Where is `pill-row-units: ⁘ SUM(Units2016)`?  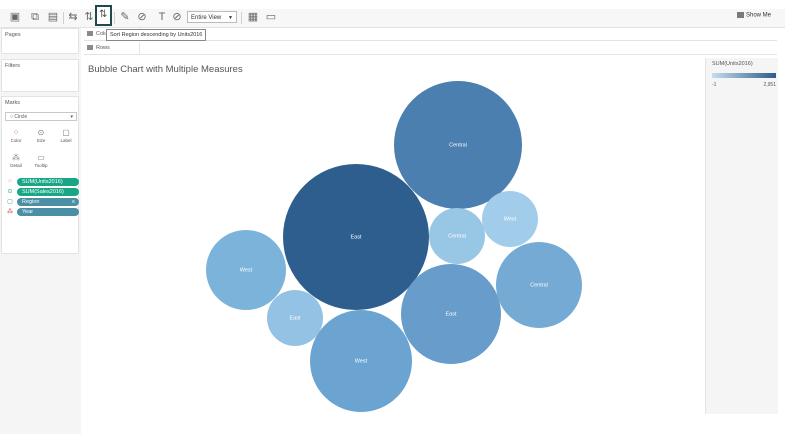 pill-row-units: ⁘ SUM(Units2016) is located at coordinates (42, 182).